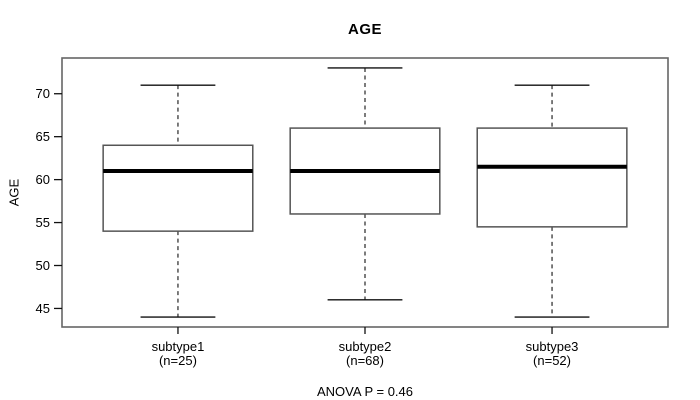 The height and width of the screenshot is (400, 700). I want to click on y-tick-label: 50, so click(43, 265).